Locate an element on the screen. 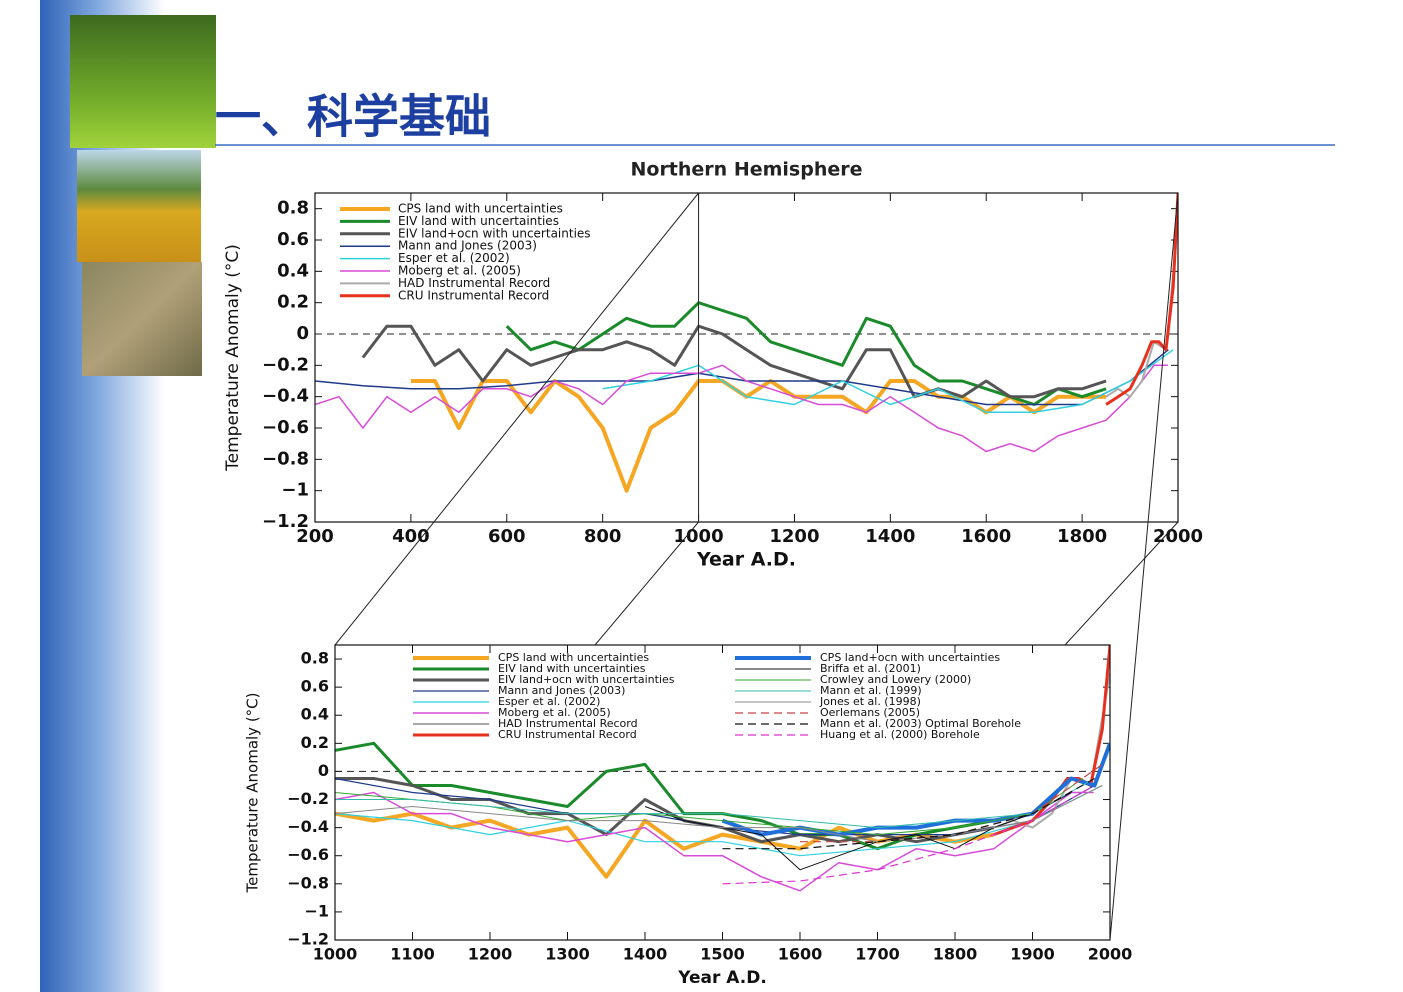  series-group is located at coordinates (722, 768).